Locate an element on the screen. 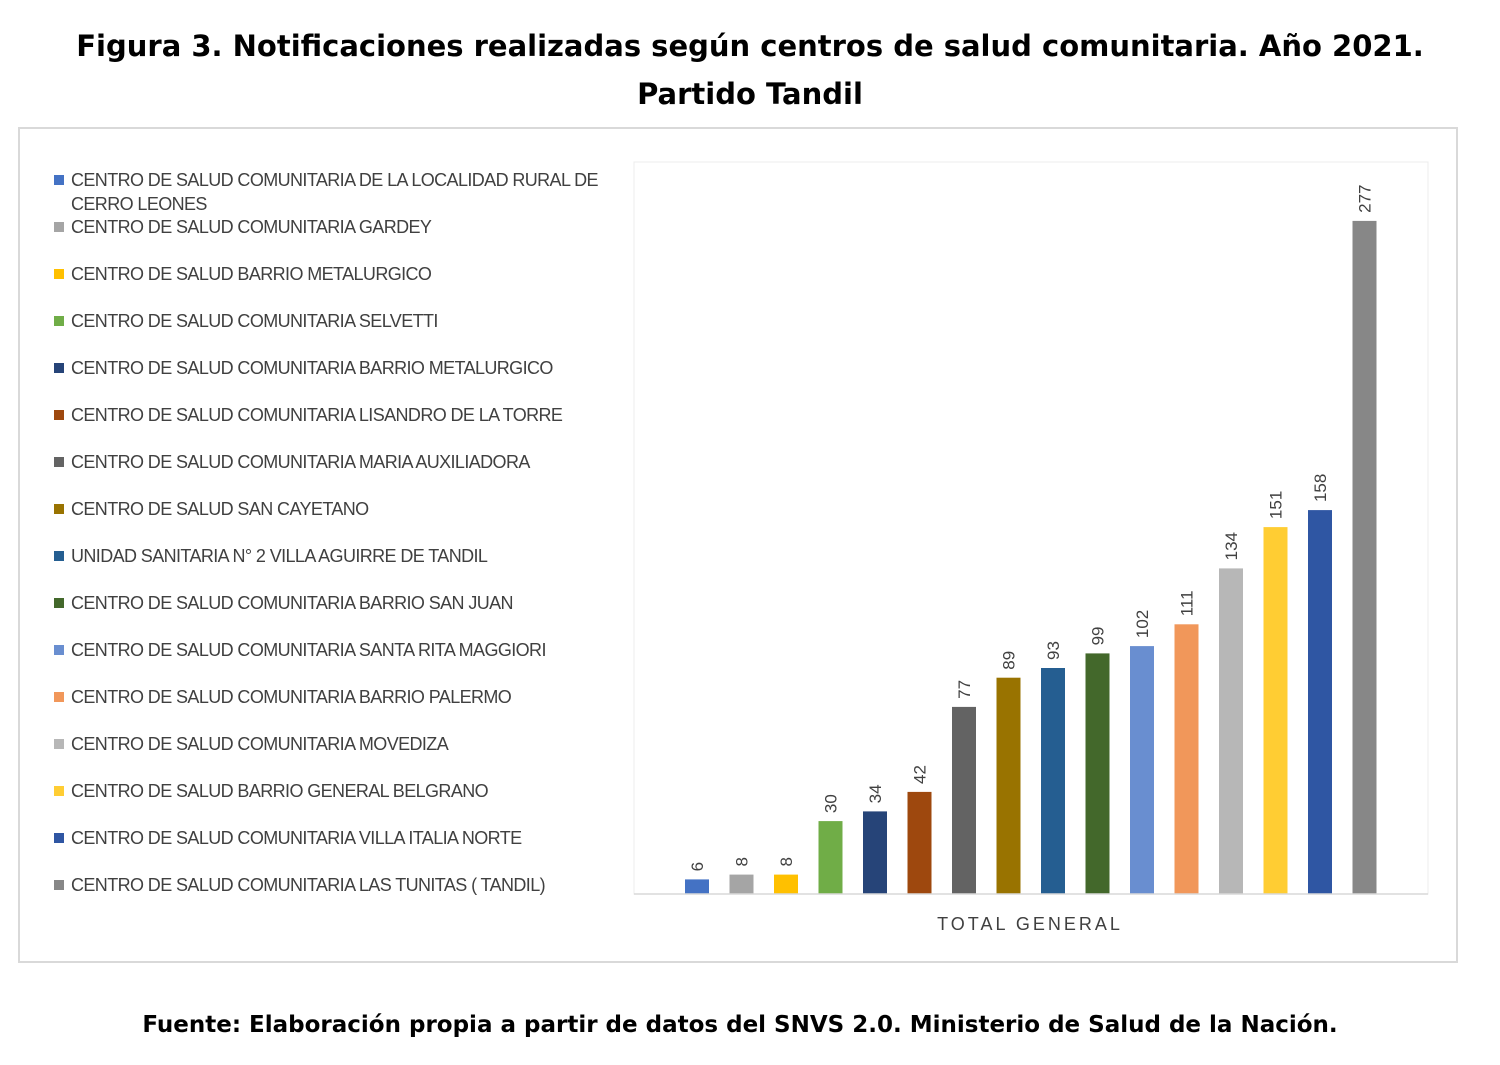  data-label: 158 is located at coordinates (1320, 488).